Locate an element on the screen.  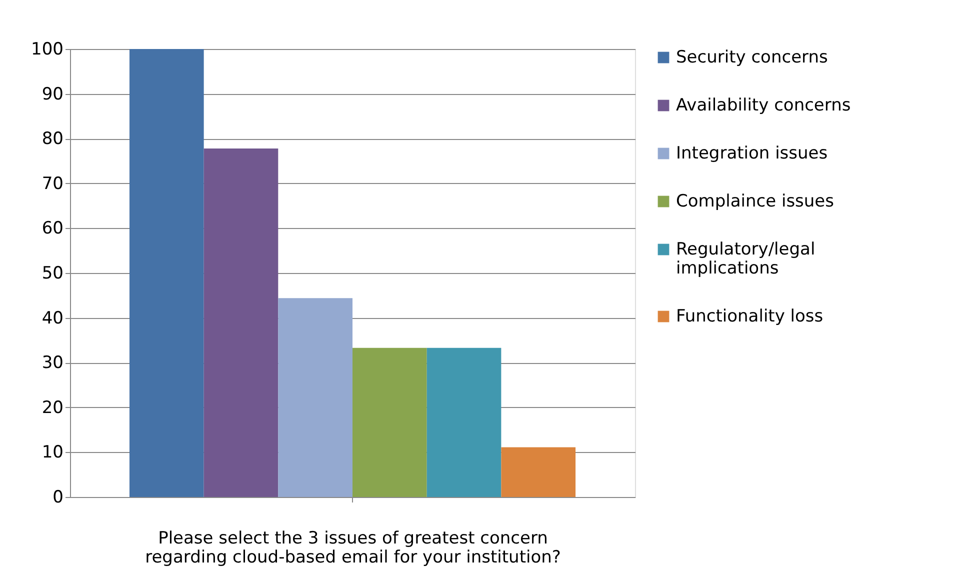
legend-label: Functionality loss is located at coordinates (750, 316).